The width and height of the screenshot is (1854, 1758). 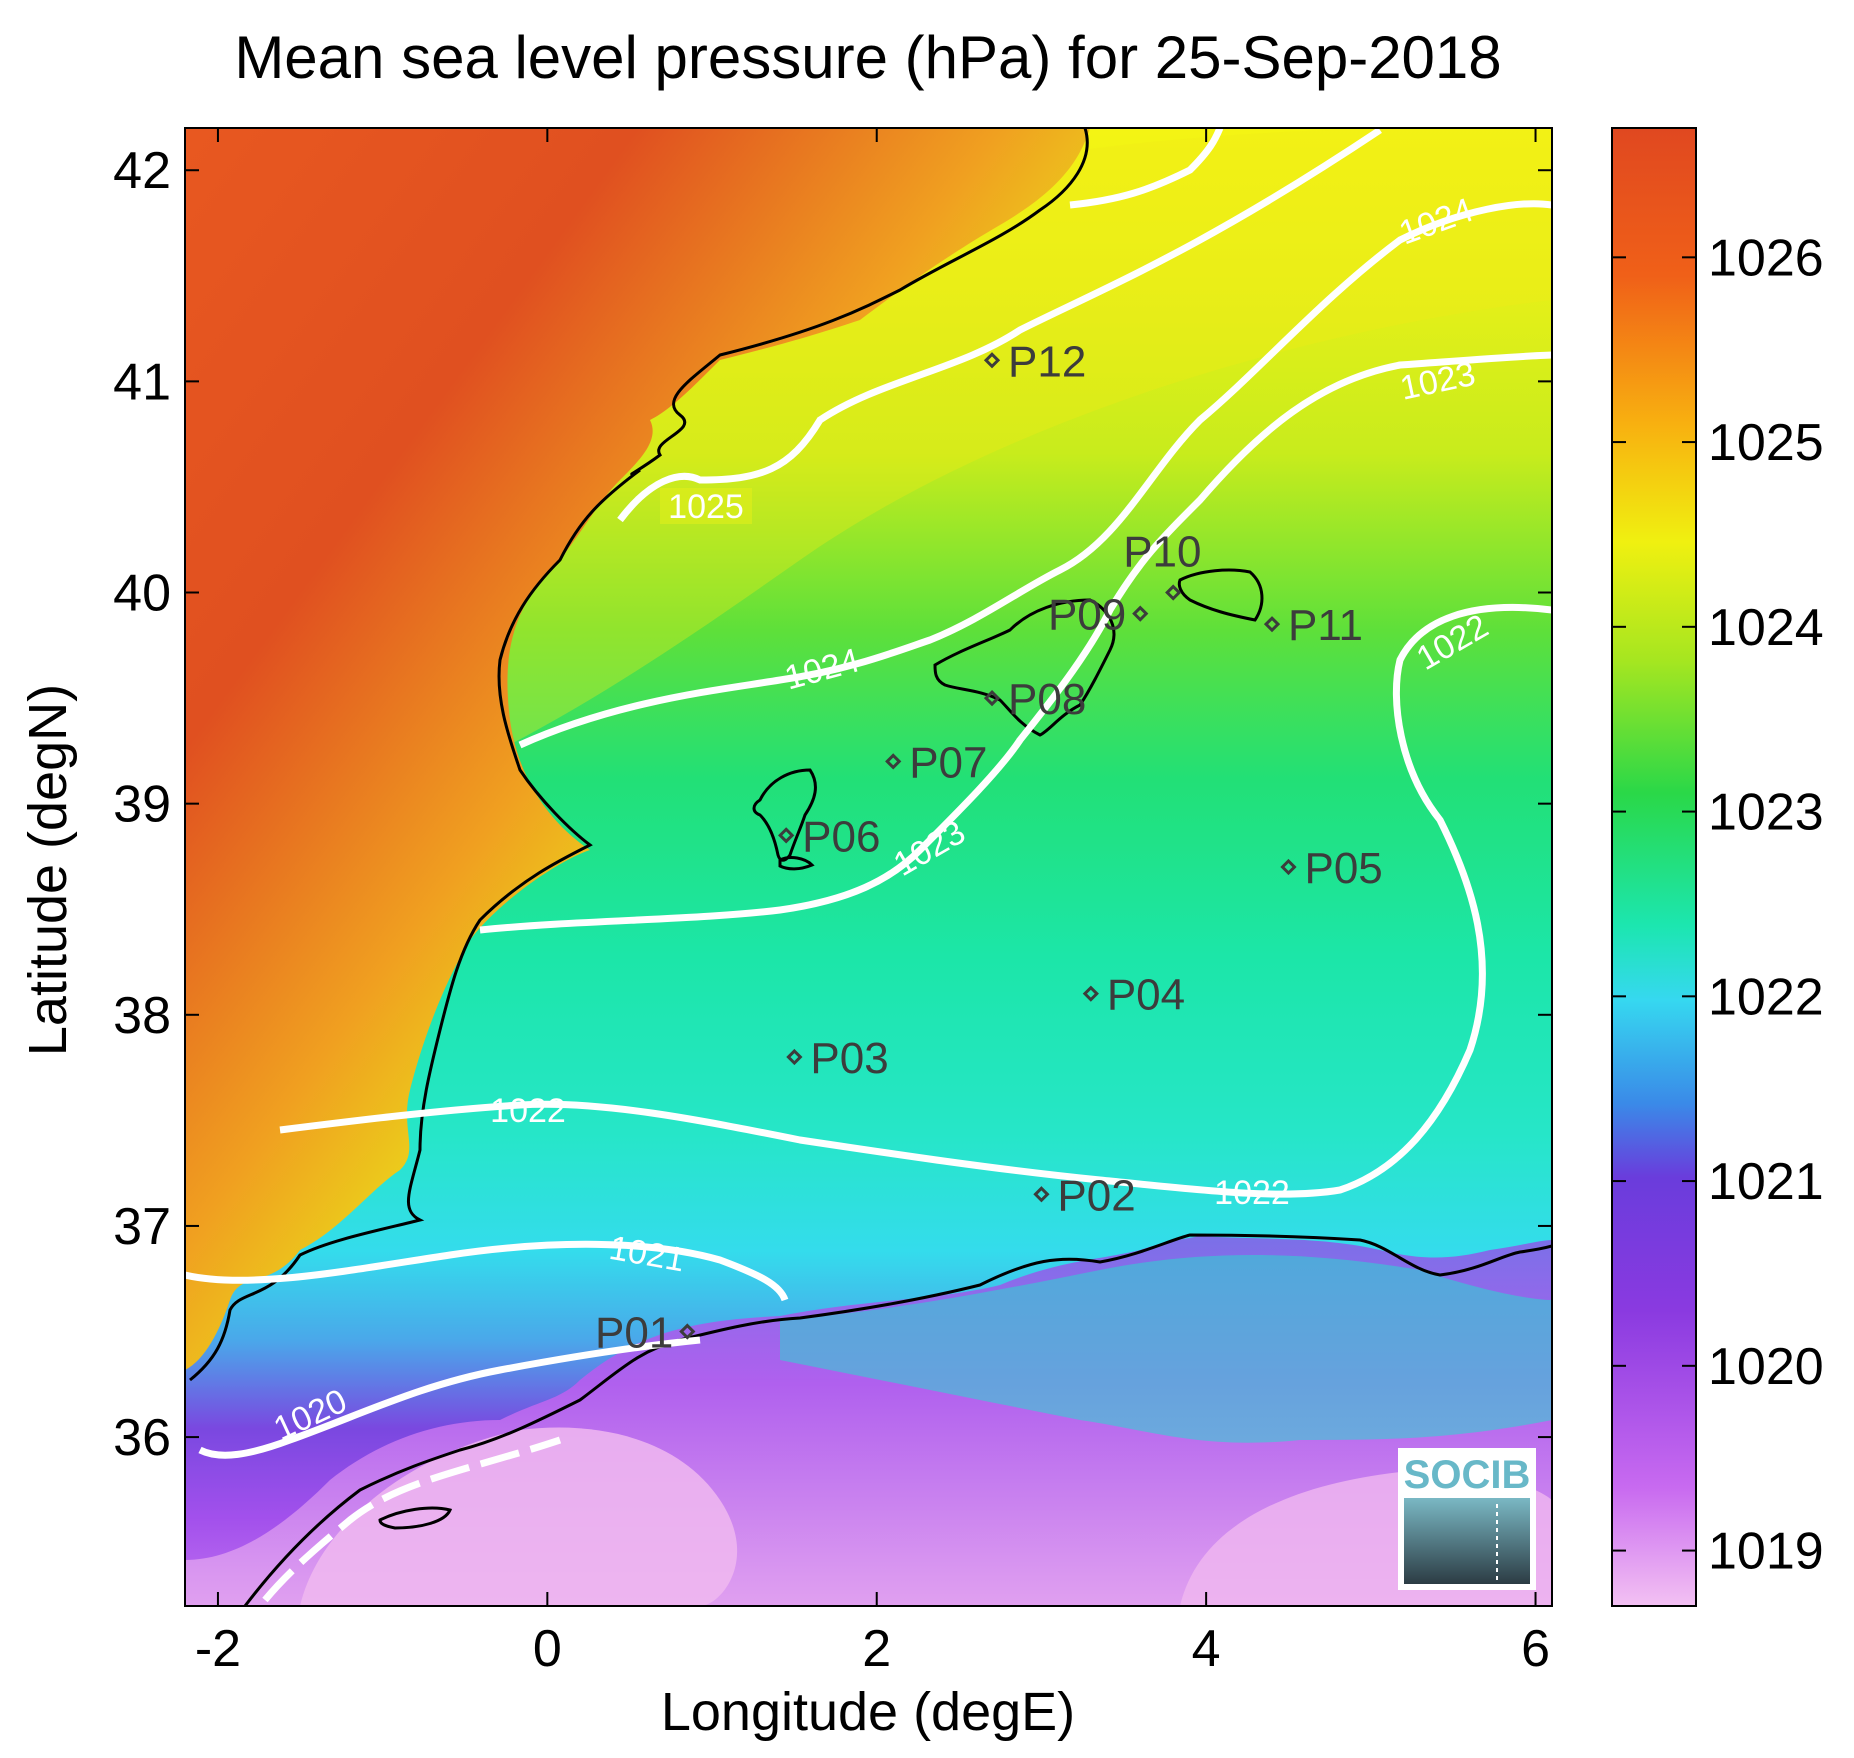 I want to click on station-p05: P05, so click(x=1331, y=868).